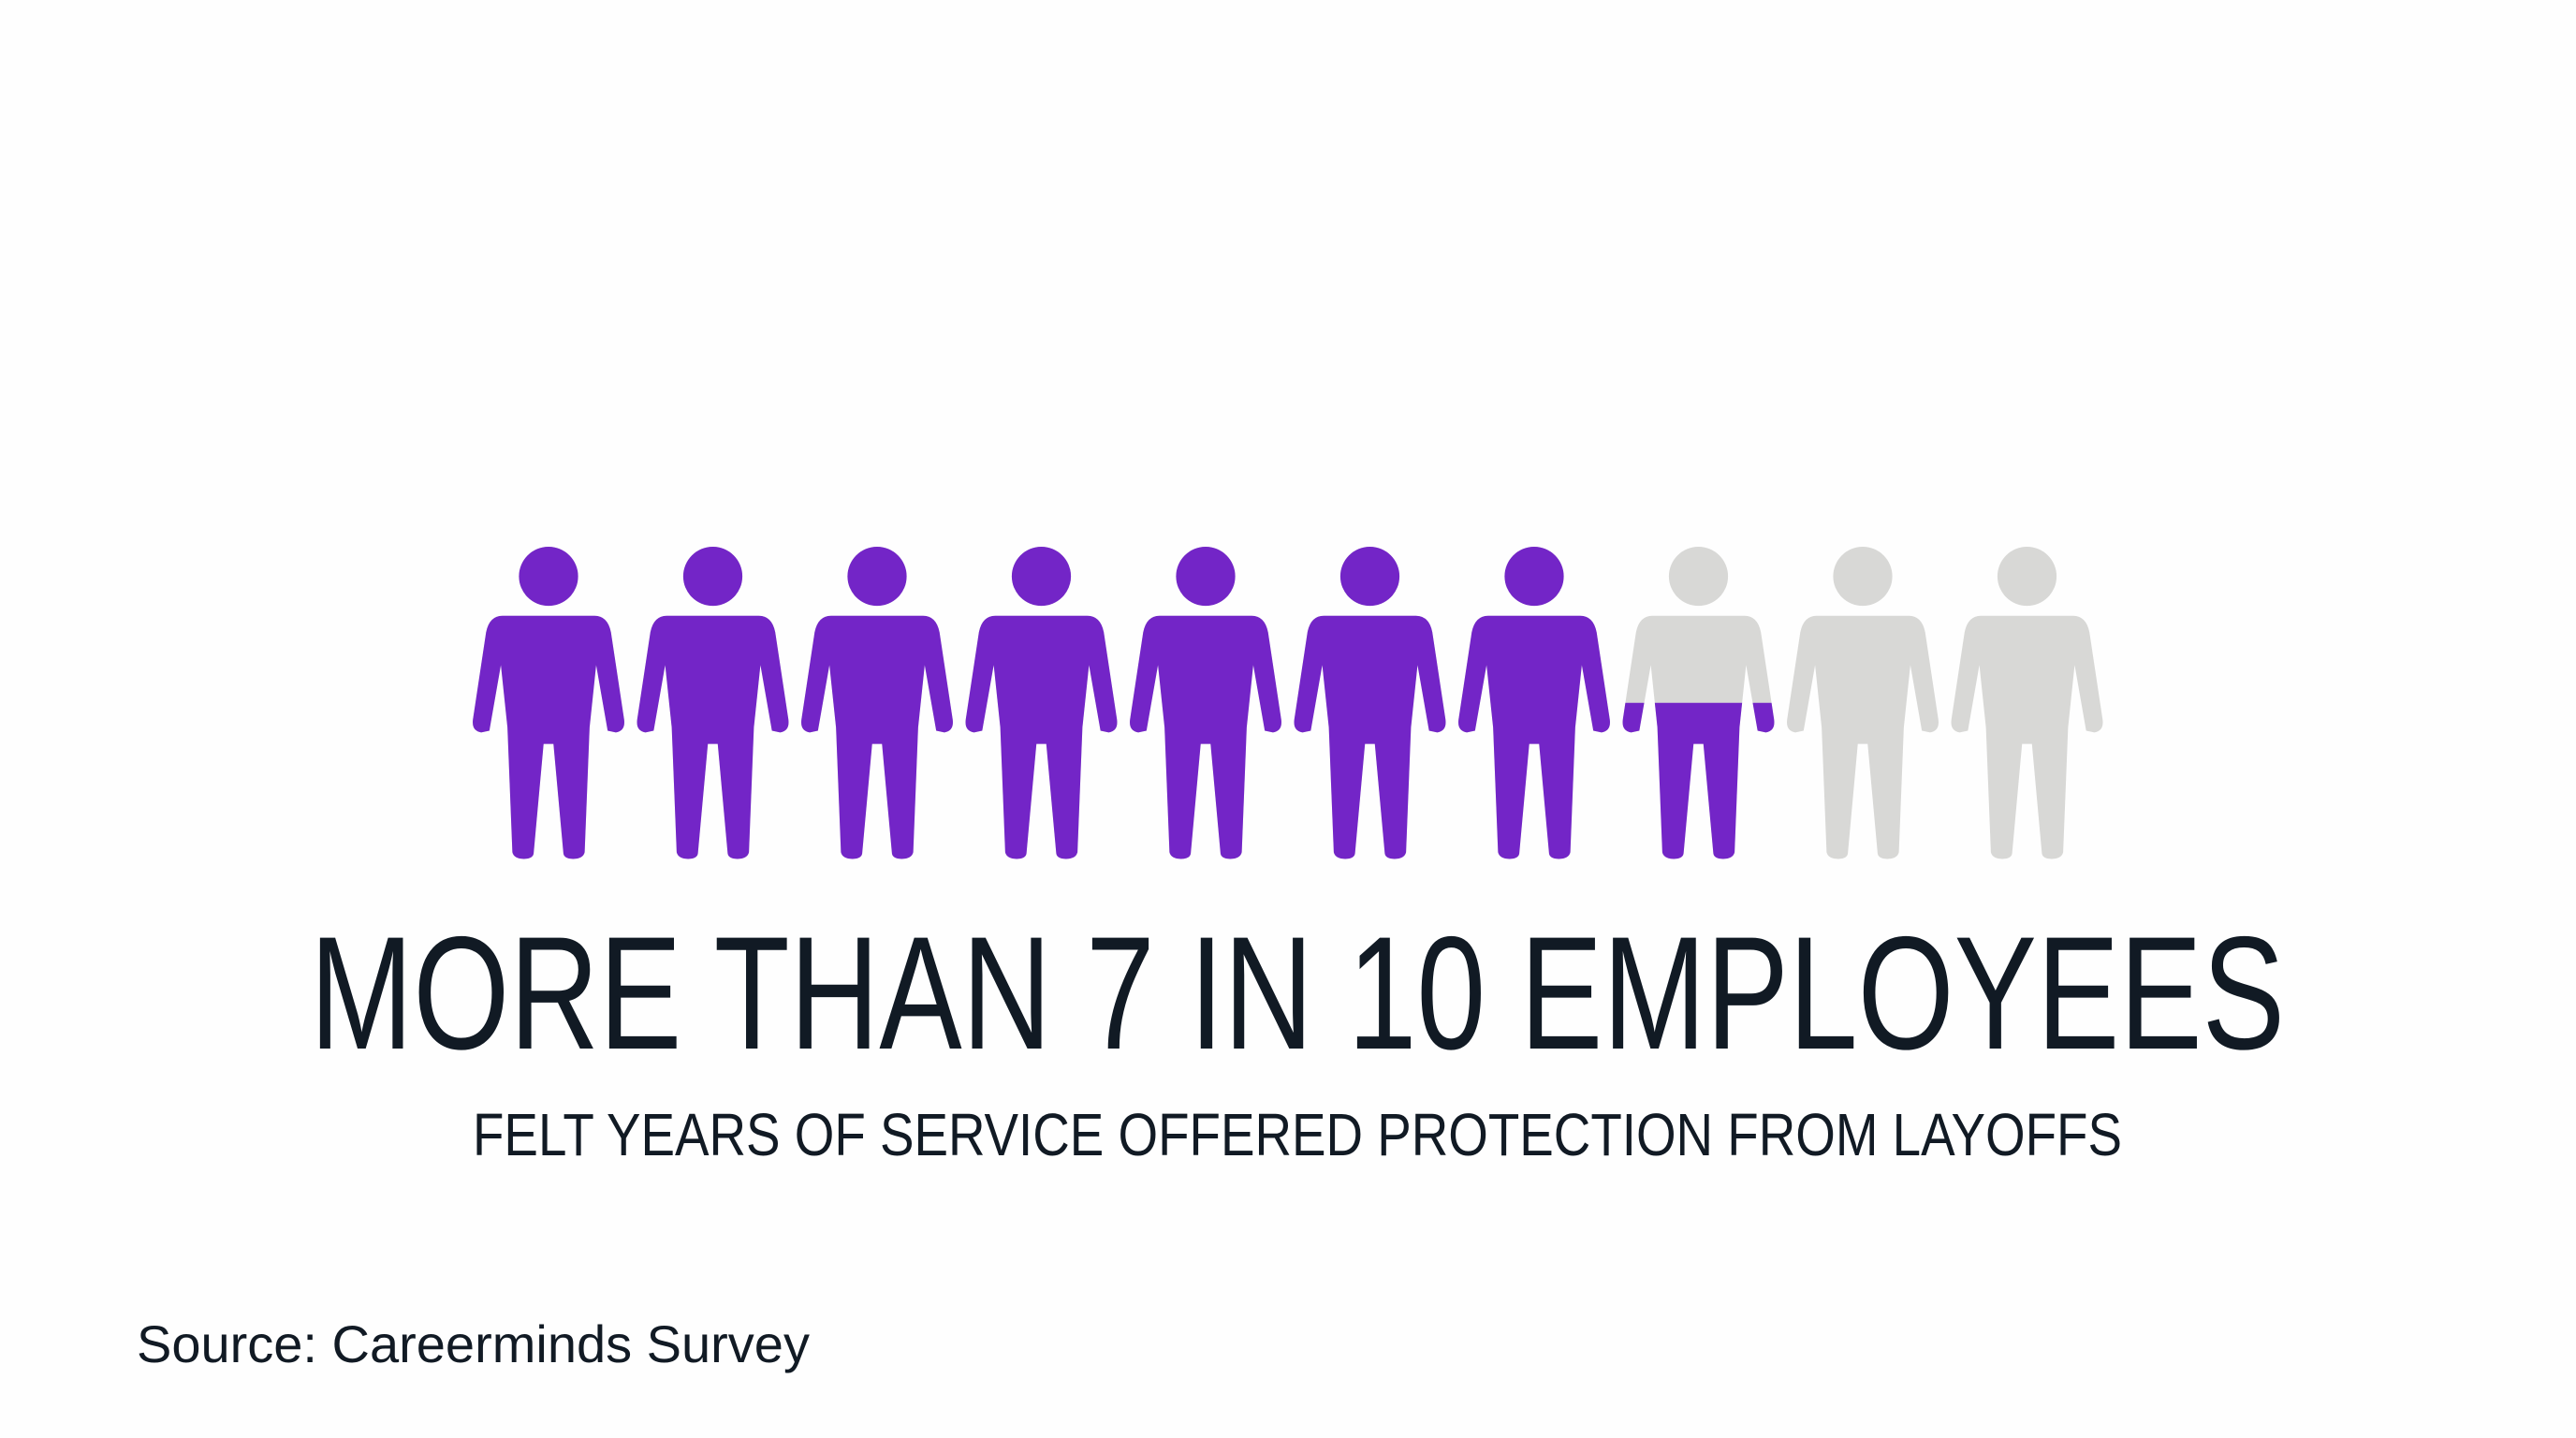 Image resolution: width=2576 pixels, height=1438 pixels. I want to click on chart-title: MORE THAN 7 IN 10 EMPLOYEES, so click(1297, 993).